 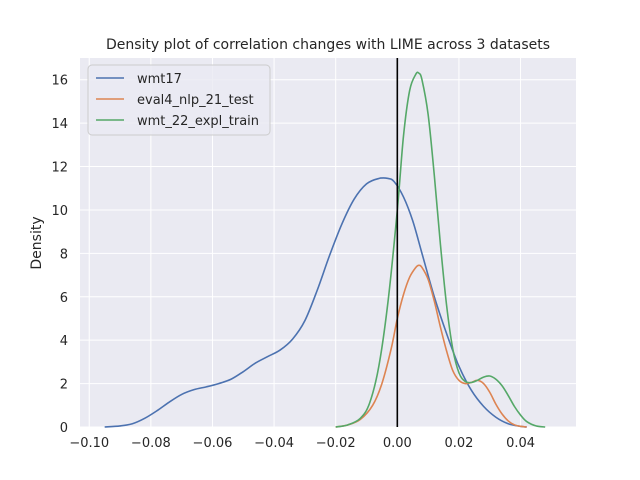 What do you see at coordinates (64, 428) in the screenshot?
I see `y-tick-label: 0` at bounding box center [64, 428].